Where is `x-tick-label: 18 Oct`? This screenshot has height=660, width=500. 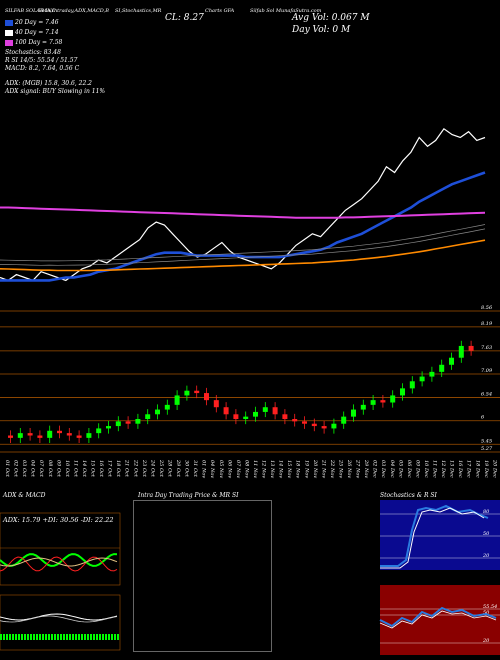
x-tick-label: 18 Oct is located at coordinates (118, 469).